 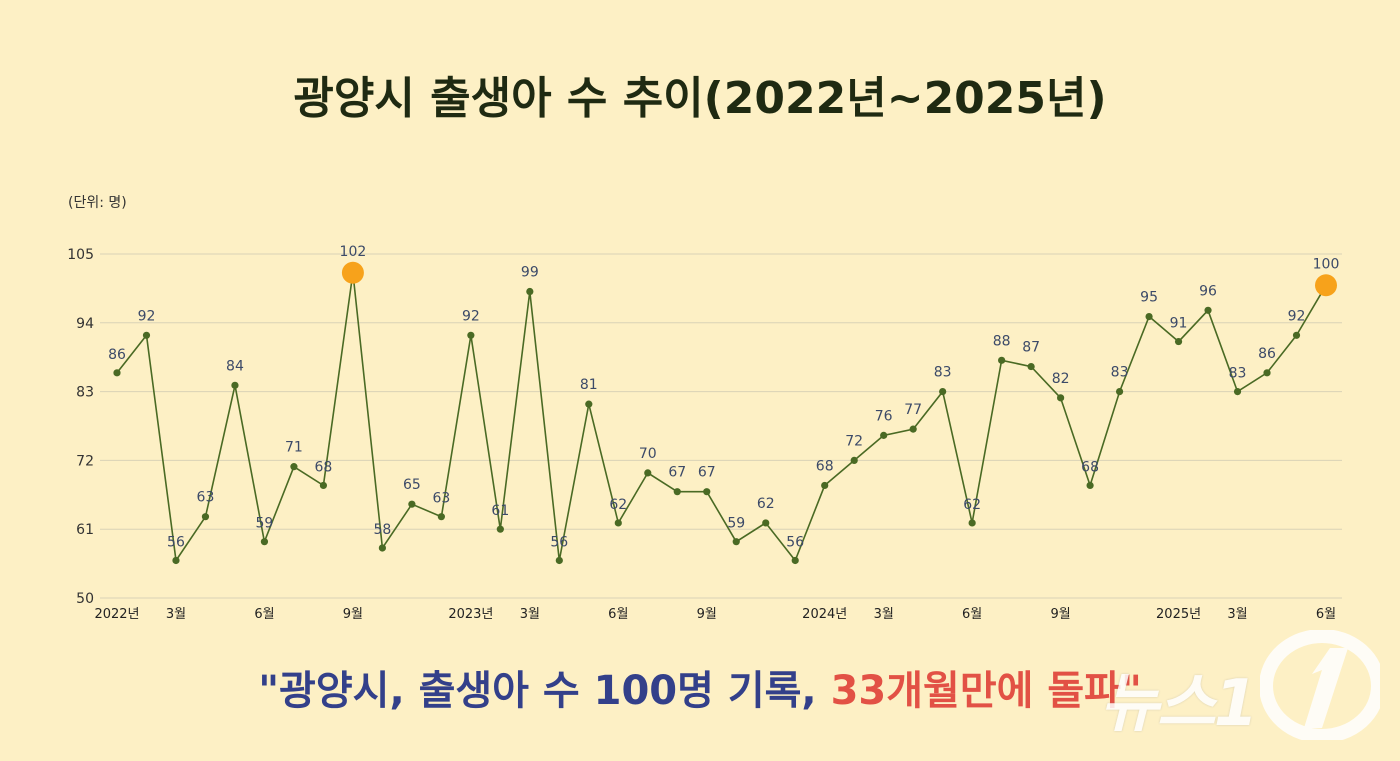 I want to click on y-tick-label: 61, so click(x=85, y=530).